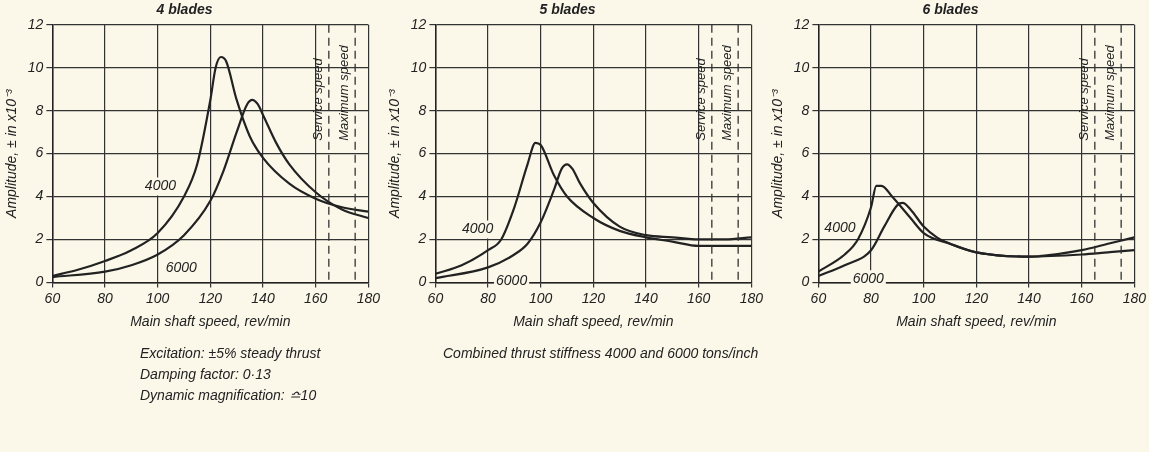 The image size is (1149, 452). I want to click on chart-title: 6 blades, so click(950, 9).